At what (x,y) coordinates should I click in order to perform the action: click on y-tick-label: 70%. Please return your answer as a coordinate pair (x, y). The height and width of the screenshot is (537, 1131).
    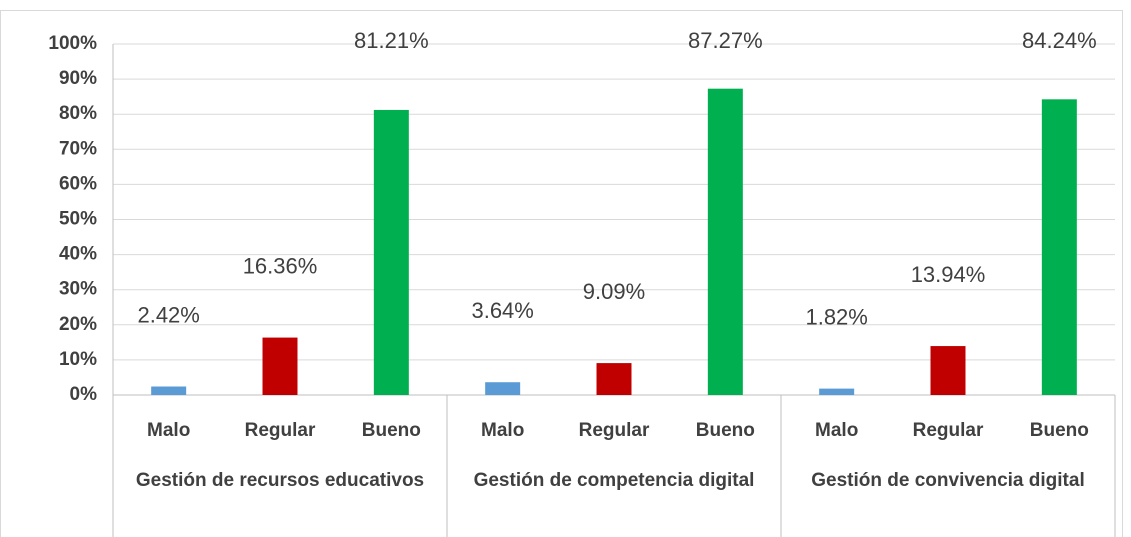
    Looking at the image, I should click on (78, 148).